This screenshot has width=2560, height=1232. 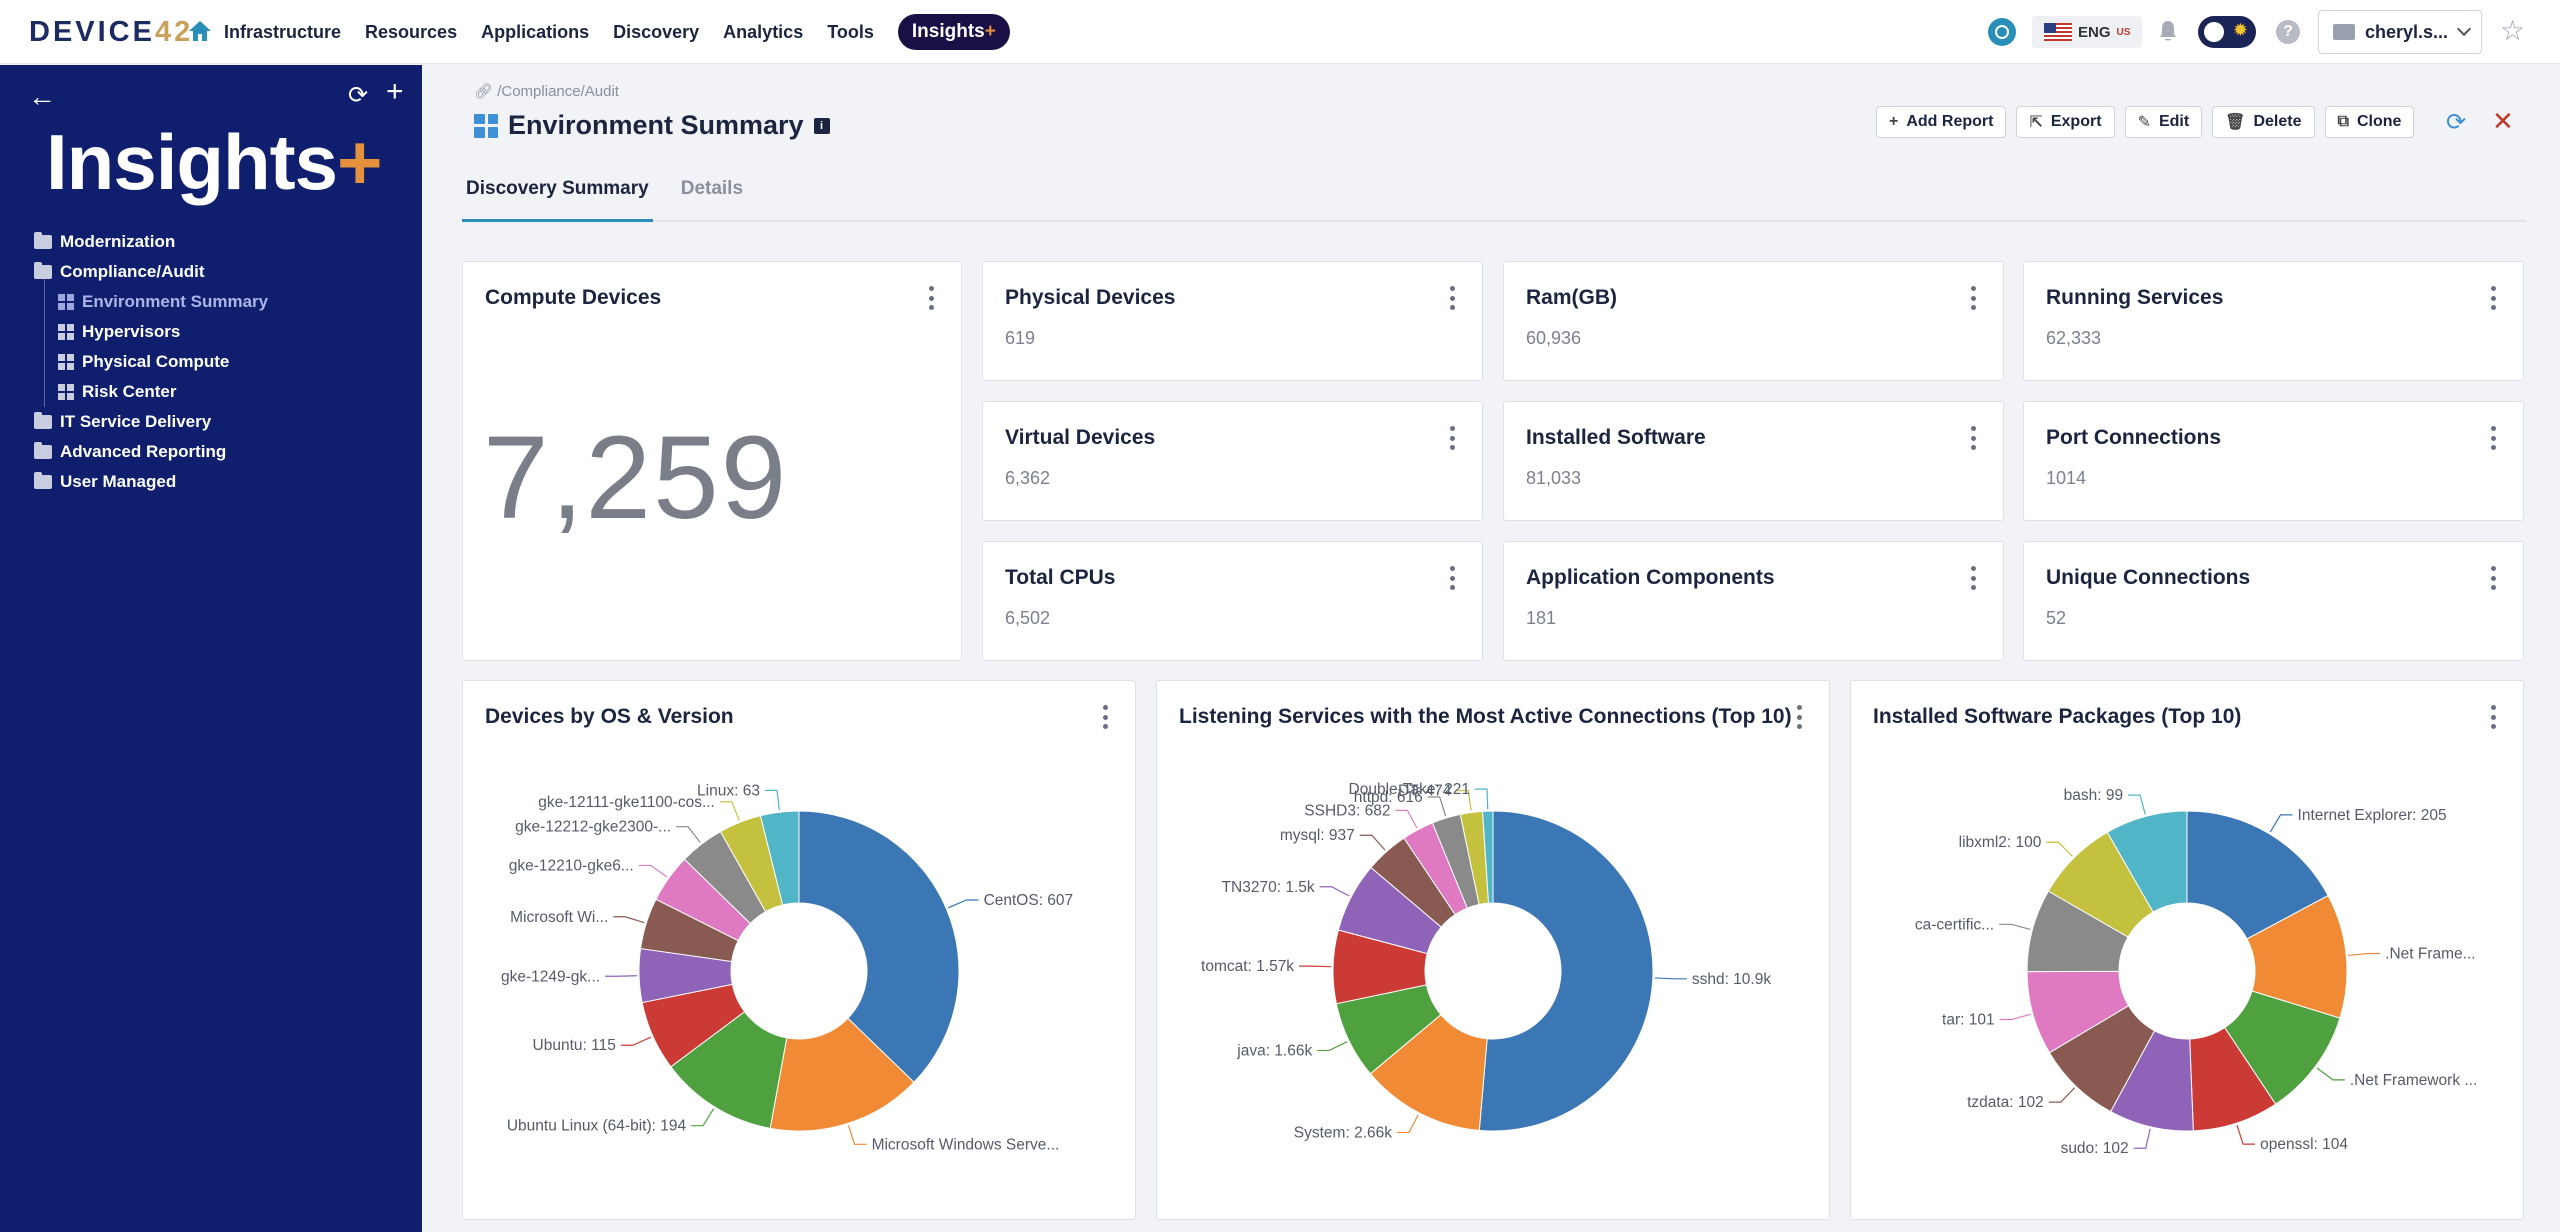 I want to click on dashboard-icon, so click(x=486, y=125).